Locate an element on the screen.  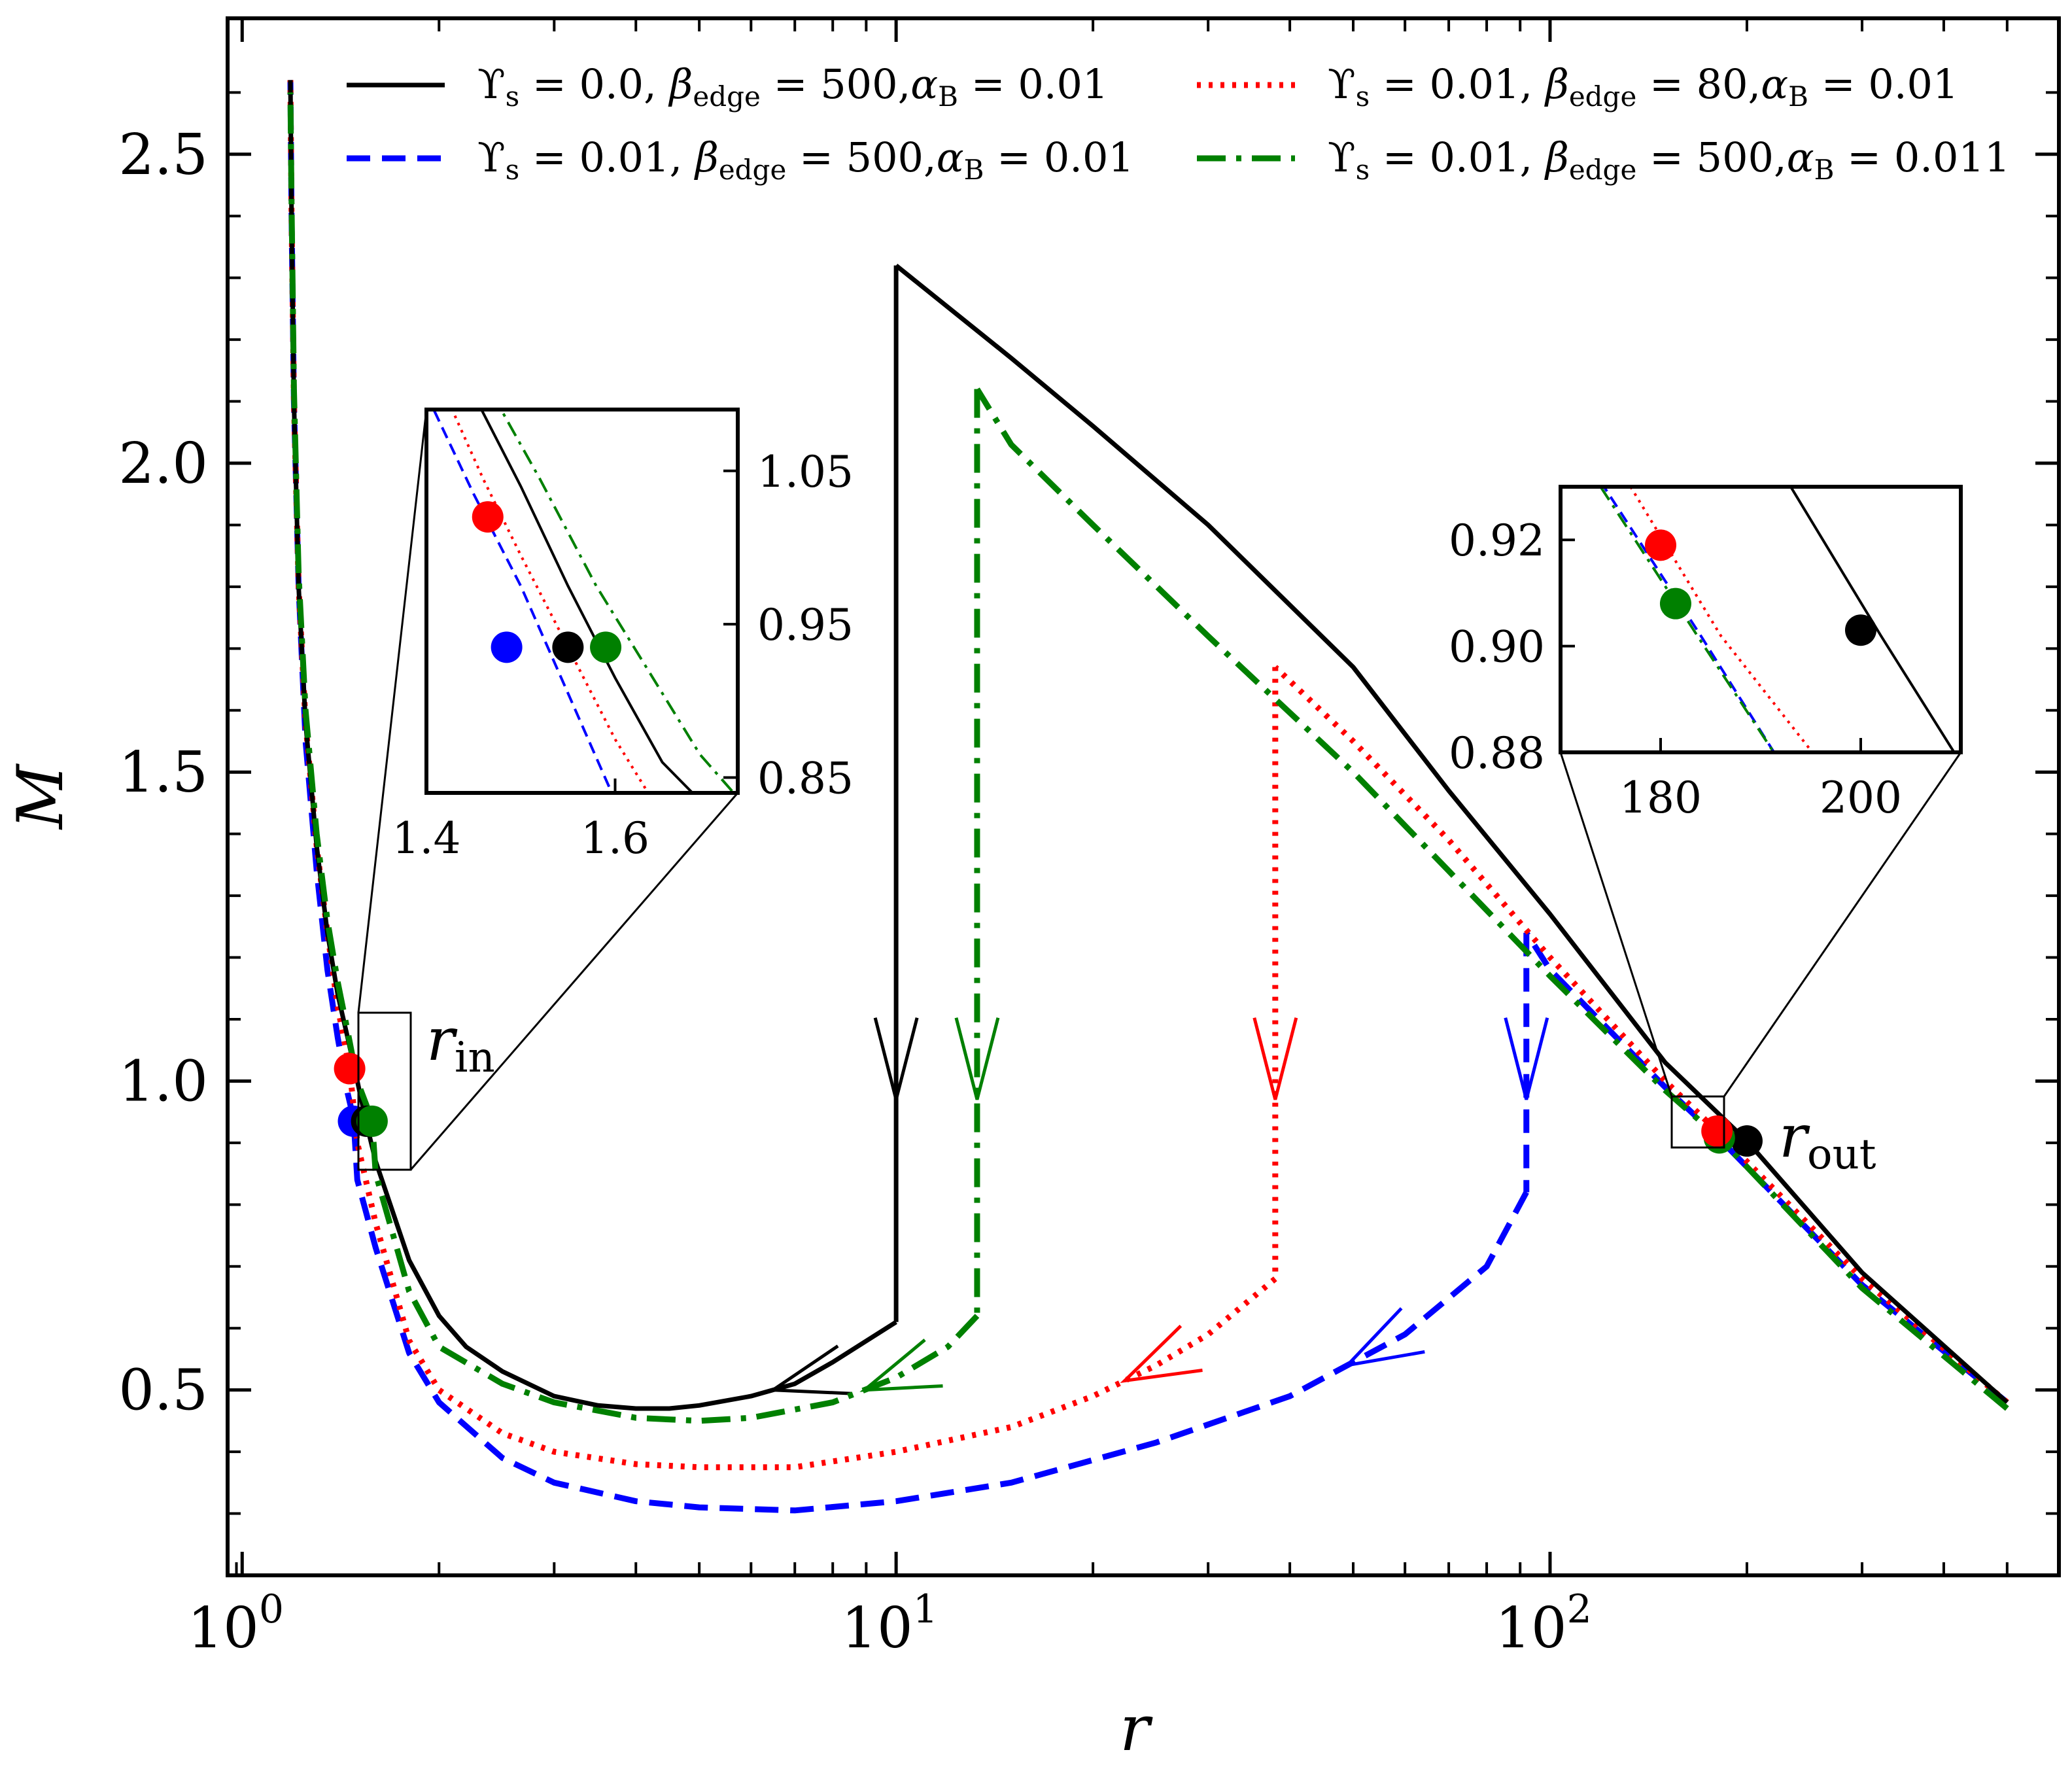
x-tick-label: 10⁰ is located at coordinates (236, 1623).